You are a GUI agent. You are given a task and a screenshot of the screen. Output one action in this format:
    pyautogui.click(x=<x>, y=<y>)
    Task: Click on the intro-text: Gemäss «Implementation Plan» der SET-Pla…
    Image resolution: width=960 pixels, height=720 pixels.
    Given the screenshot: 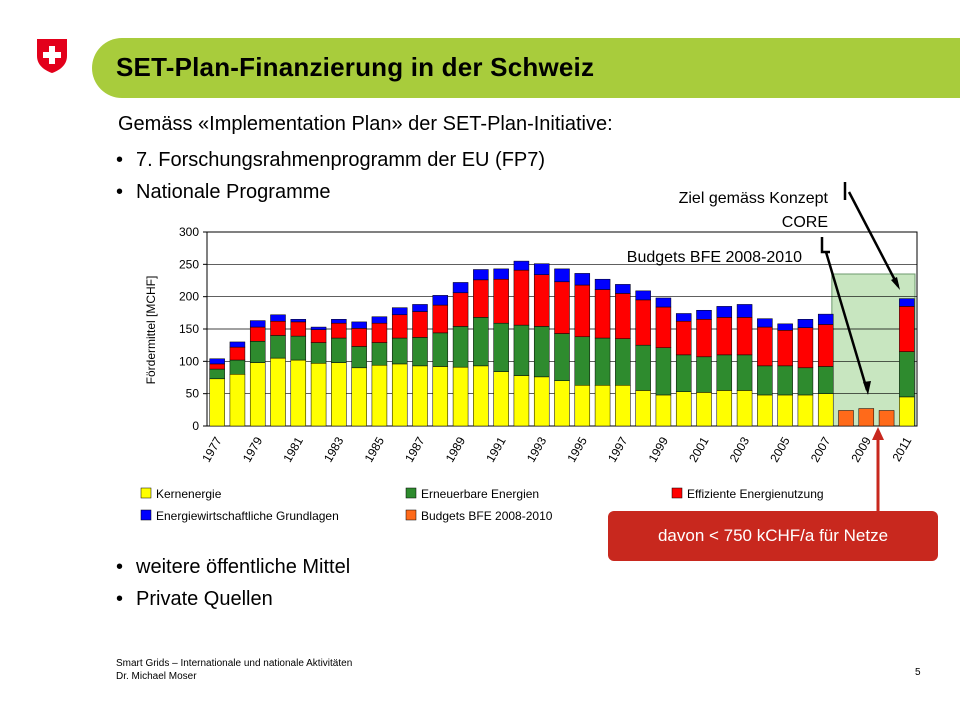 What is the action you would take?
    pyautogui.click(x=365, y=124)
    